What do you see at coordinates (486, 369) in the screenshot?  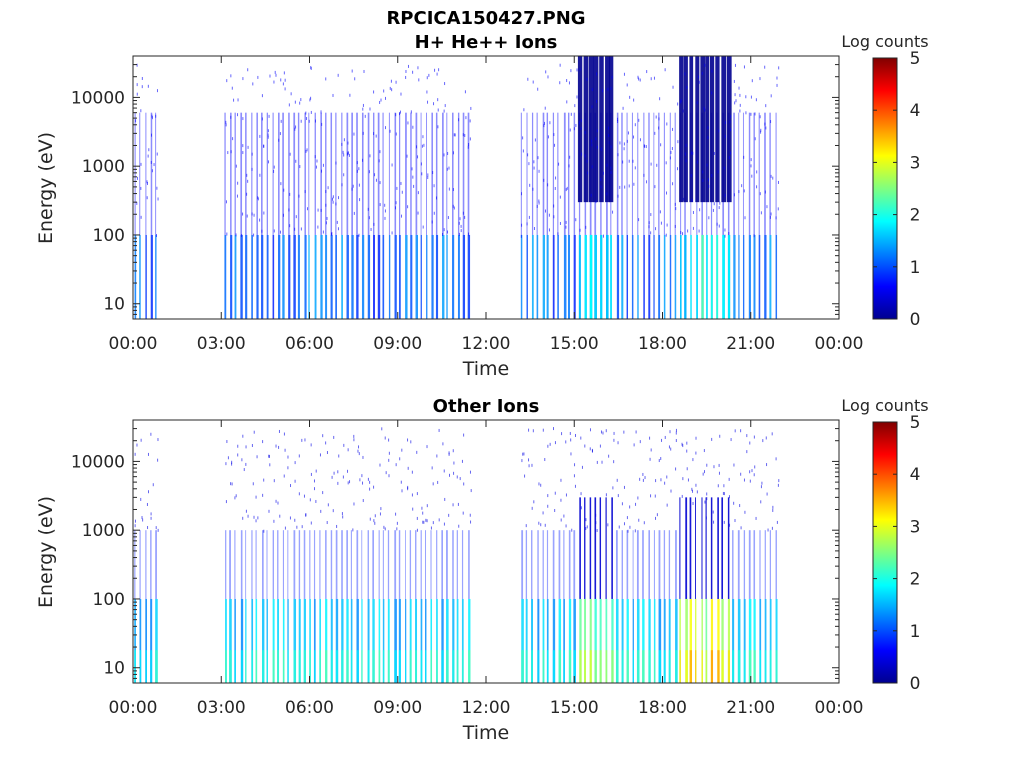 I see `x-axis-label: Time` at bounding box center [486, 369].